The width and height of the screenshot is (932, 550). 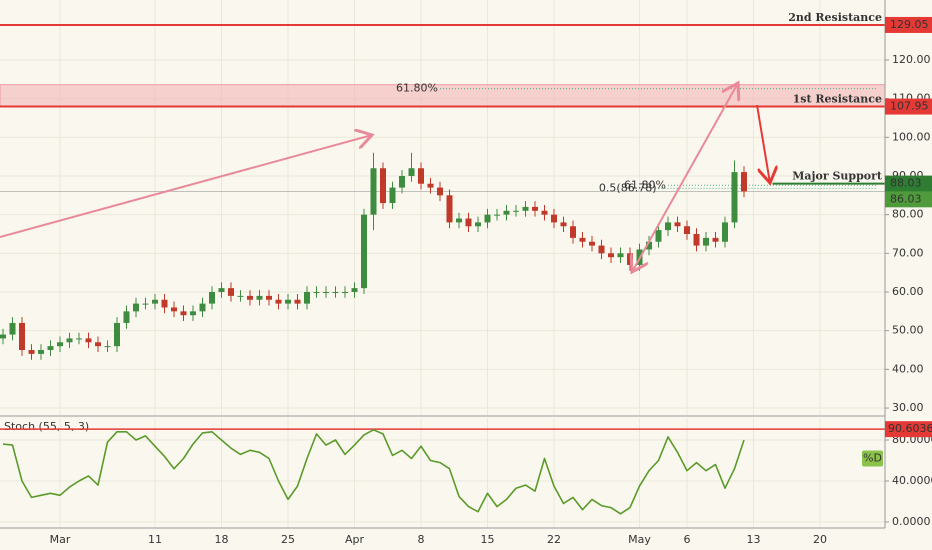 What do you see at coordinates (554, 539) in the screenshot?
I see `x-tick-label: 22` at bounding box center [554, 539].